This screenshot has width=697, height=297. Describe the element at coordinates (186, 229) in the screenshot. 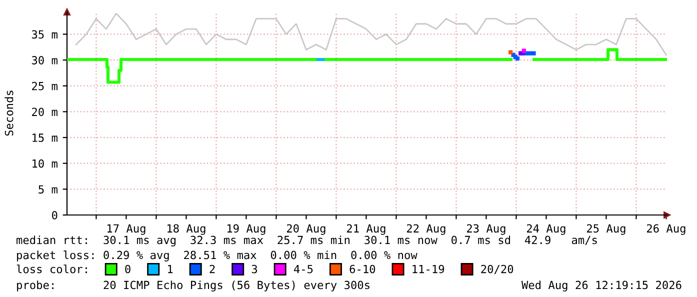

I see `x-tick-label: 18 Aug` at that location.